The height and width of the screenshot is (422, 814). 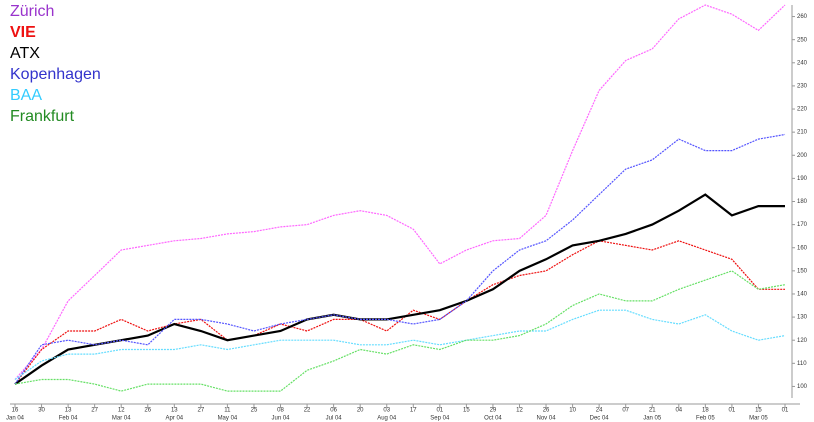 What do you see at coordinates (334, 419) in the screenshot?
I see `x-month-label: Jul 04` at bounding box center [334, 419].